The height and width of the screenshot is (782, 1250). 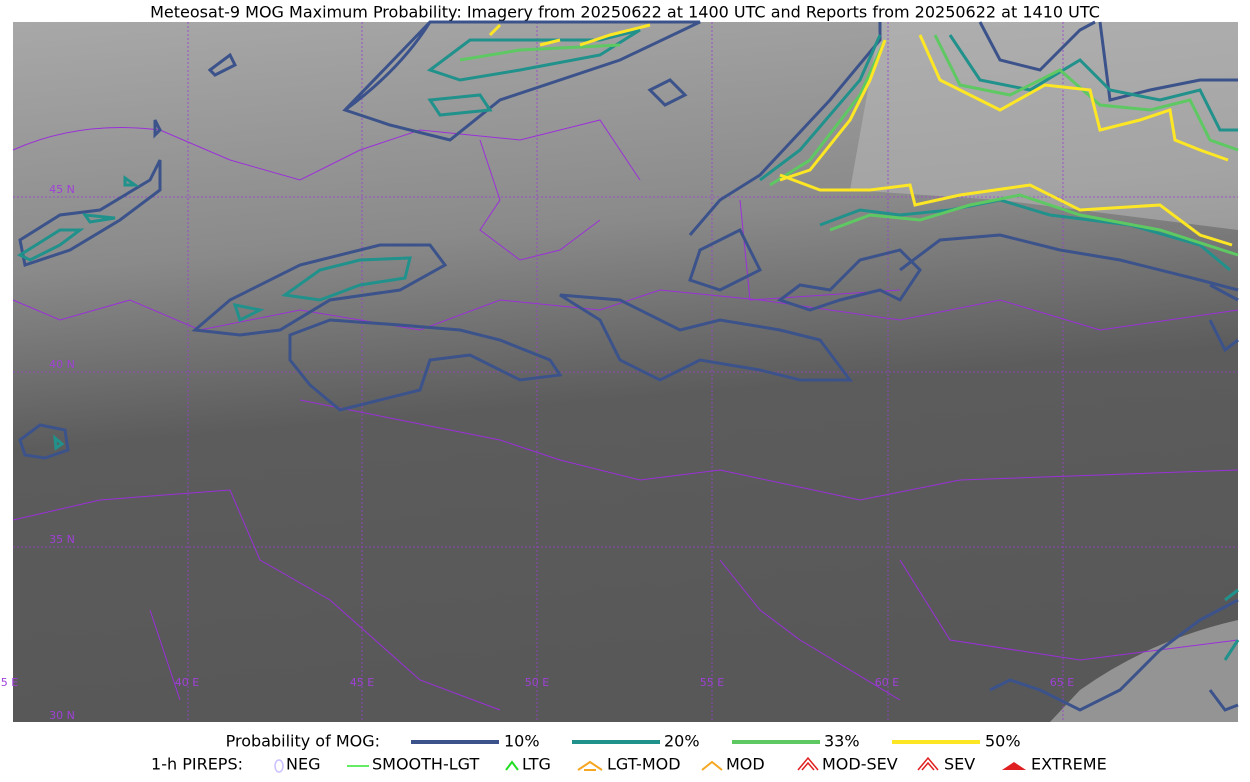 I want to click on legend-title: Probability of MOG:, so click(x=303, y=741).